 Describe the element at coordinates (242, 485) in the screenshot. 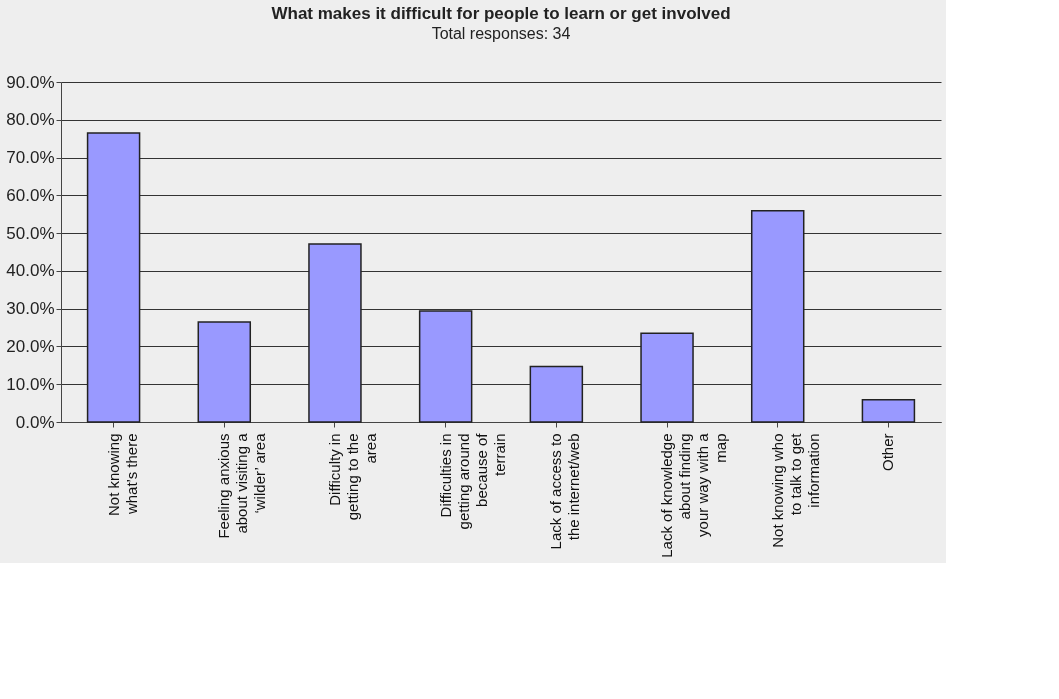

I see `x-tick-label: Feeling anxious about visiting a ‘wilder’ area` at that location.